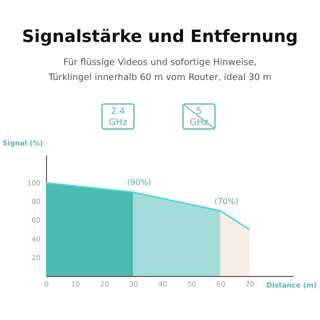  Describe the element at coordinates (139, 183) in the screenshot. I see `data-label: (90%)` at that location.